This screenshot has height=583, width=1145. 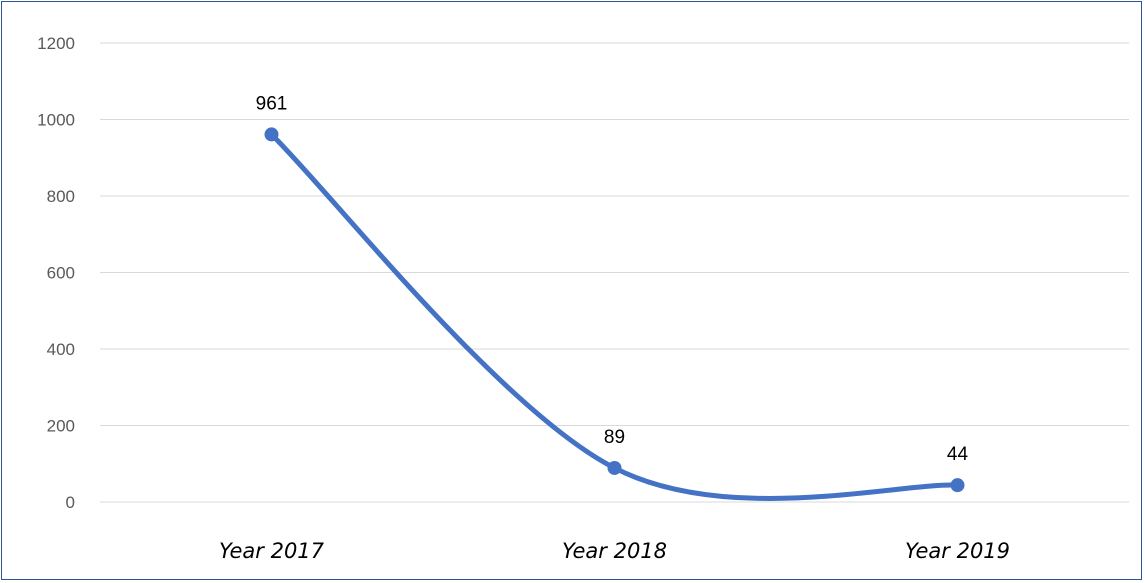 I want to click on x-category-label-3: Year 2019, so click(x=957, y=551).